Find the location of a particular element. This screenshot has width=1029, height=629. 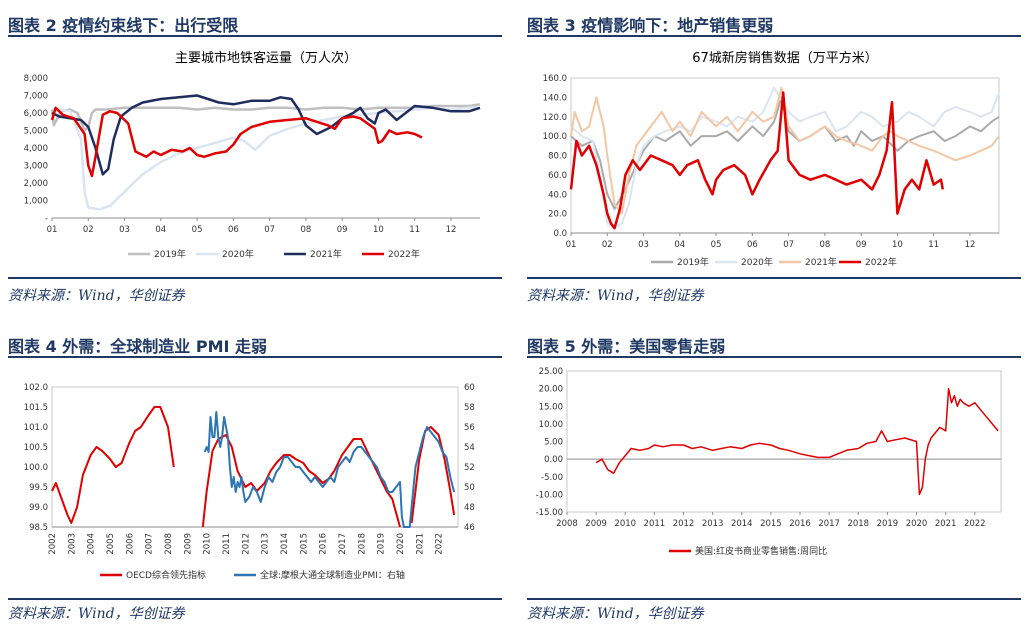

y-tick-label: -5.00 is located at coordinates (552, 478).